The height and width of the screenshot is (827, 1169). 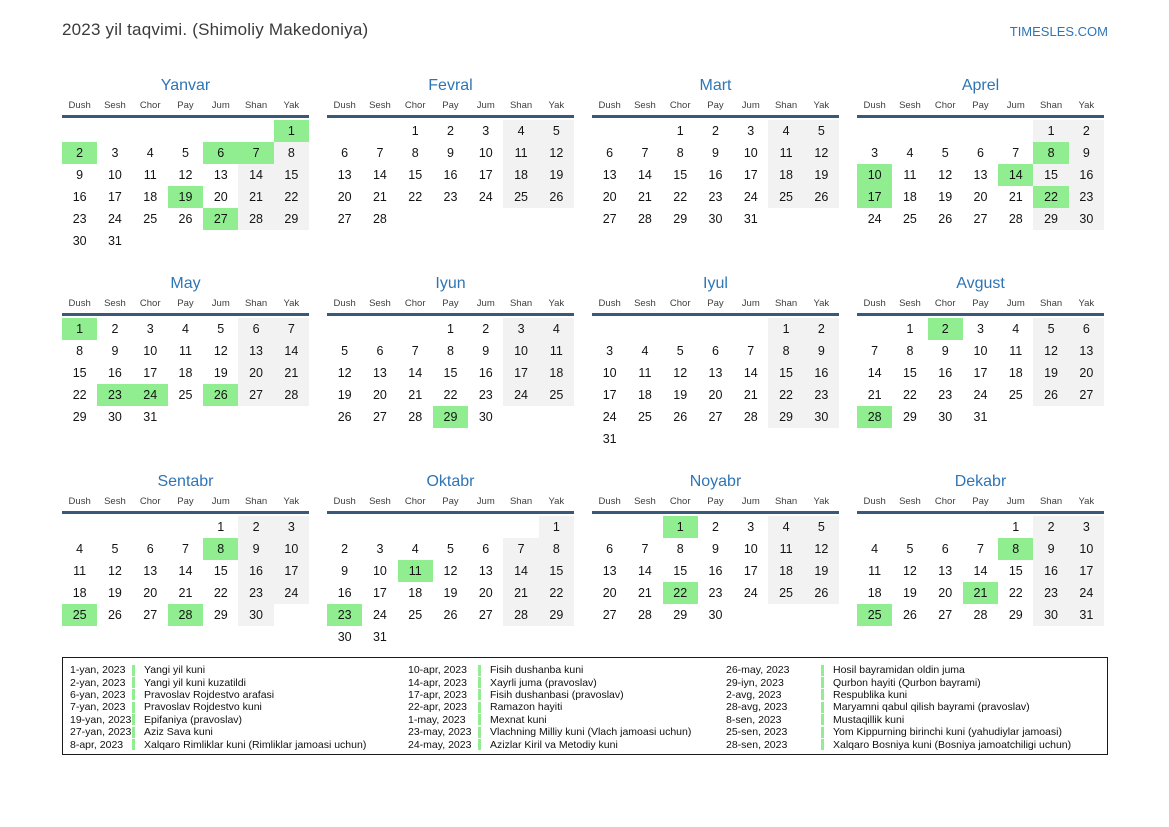 I want to click on day-cell: 10, so click(x=750, y=153).